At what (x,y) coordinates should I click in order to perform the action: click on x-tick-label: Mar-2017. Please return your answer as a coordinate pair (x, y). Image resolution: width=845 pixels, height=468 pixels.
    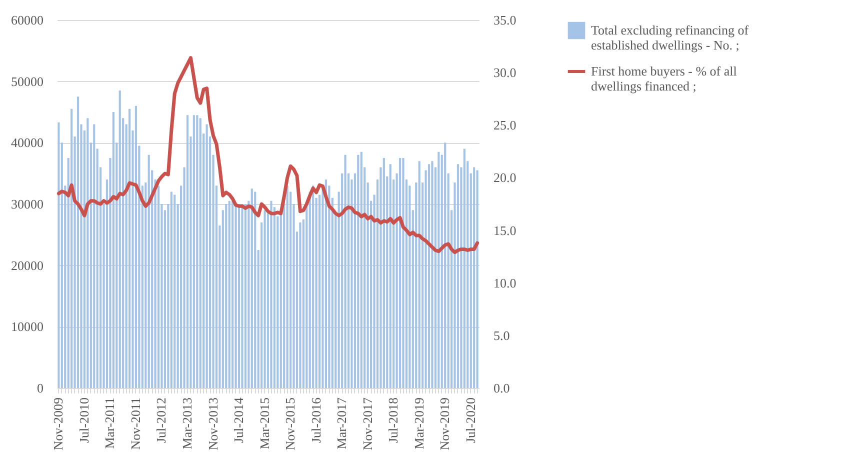
    Looking at the image, I should click on (342, 423).